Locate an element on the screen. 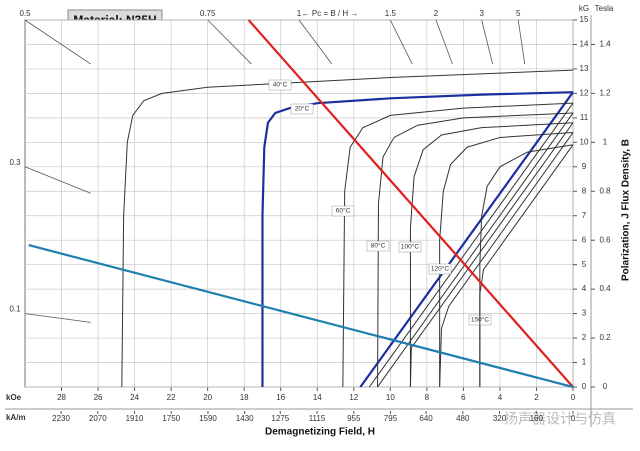 The height and width of the screenshot is (451, 640). y-tick-label: 0 is located at coordinates (584, 386).